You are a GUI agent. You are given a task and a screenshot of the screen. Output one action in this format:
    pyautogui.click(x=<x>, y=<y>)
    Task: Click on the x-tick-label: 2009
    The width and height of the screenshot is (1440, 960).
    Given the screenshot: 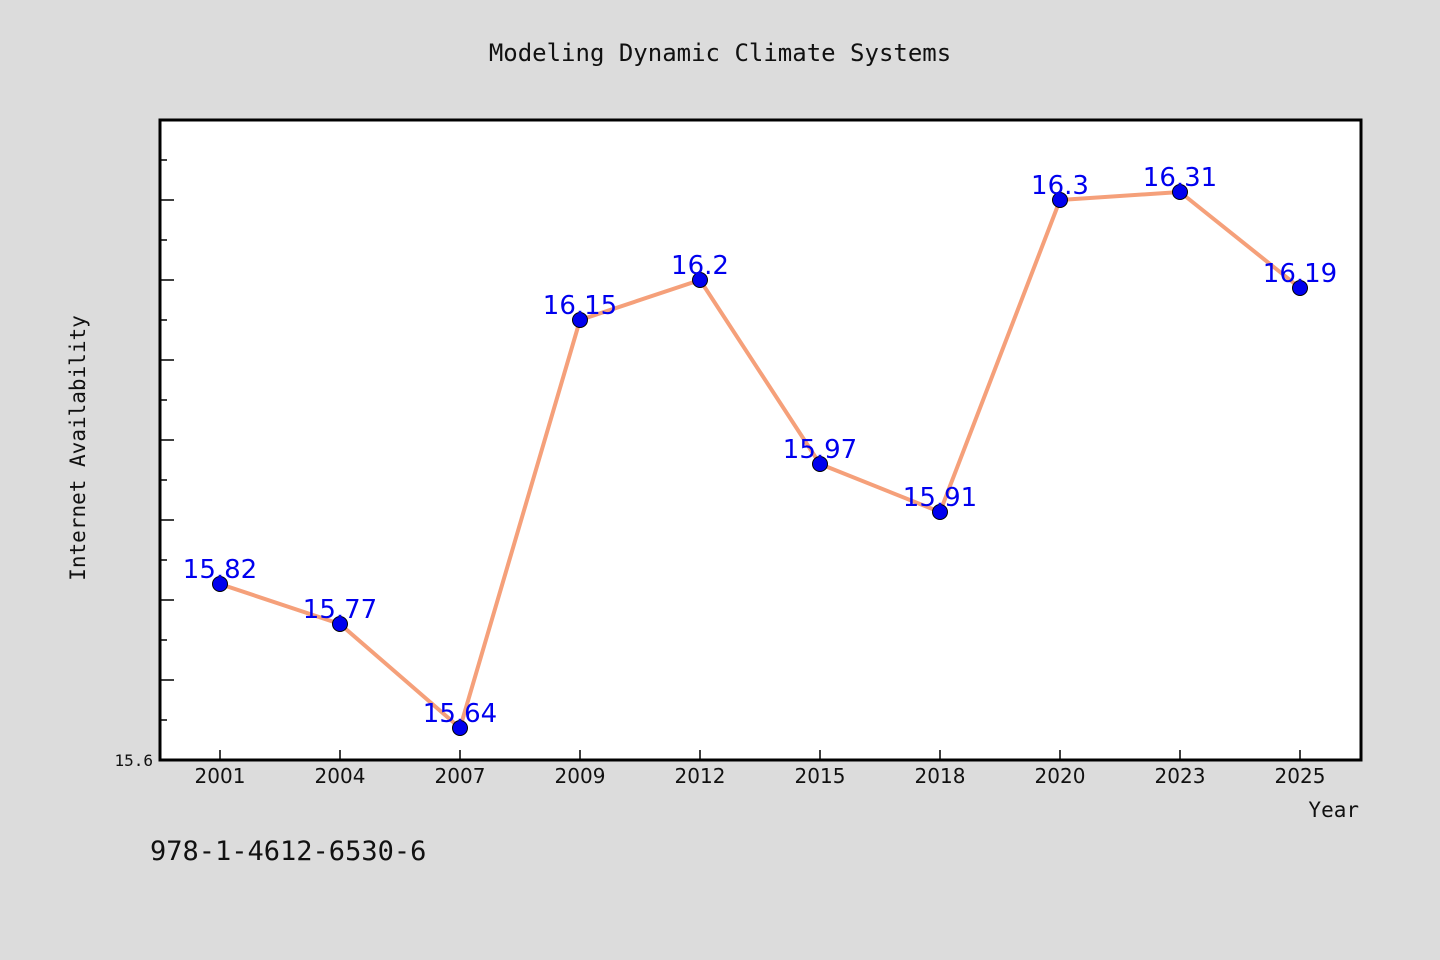 What is the action you would take?
    pyautogui.click(x=580, y=776)
    